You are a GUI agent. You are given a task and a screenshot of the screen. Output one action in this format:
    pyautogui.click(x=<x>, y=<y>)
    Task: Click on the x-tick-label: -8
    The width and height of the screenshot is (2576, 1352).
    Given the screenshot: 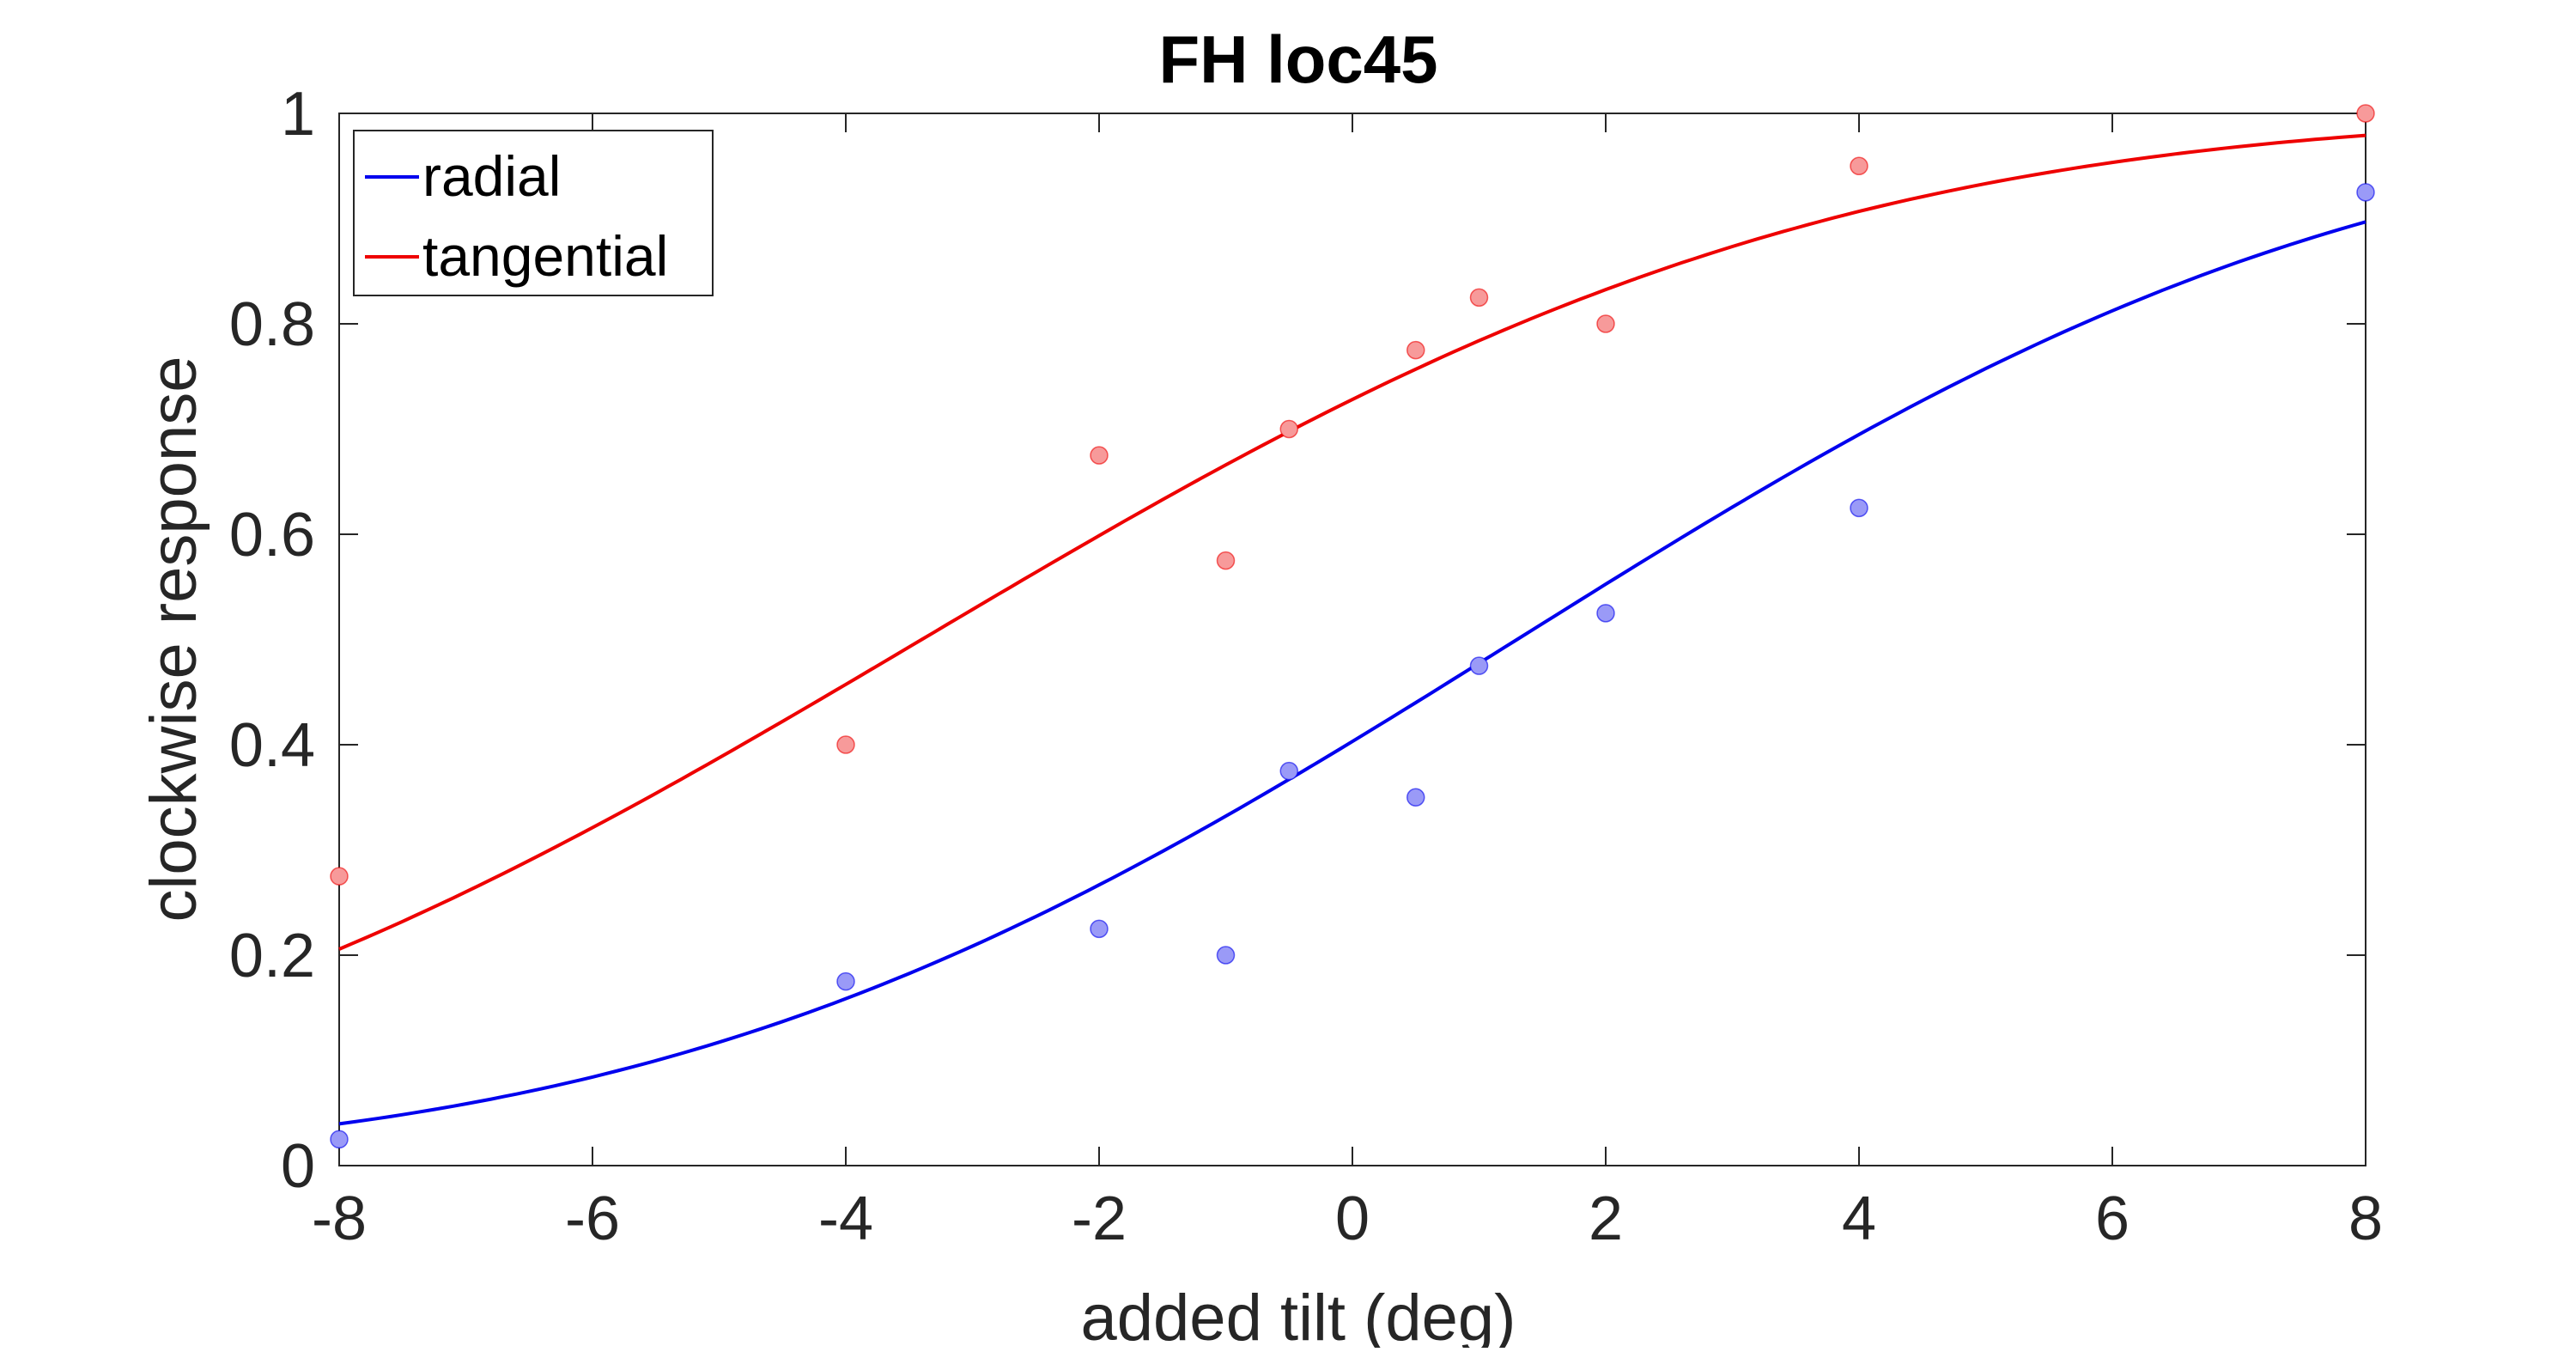 What is the action you would take?
    pyautogui.click(x=339, y=1219)
    